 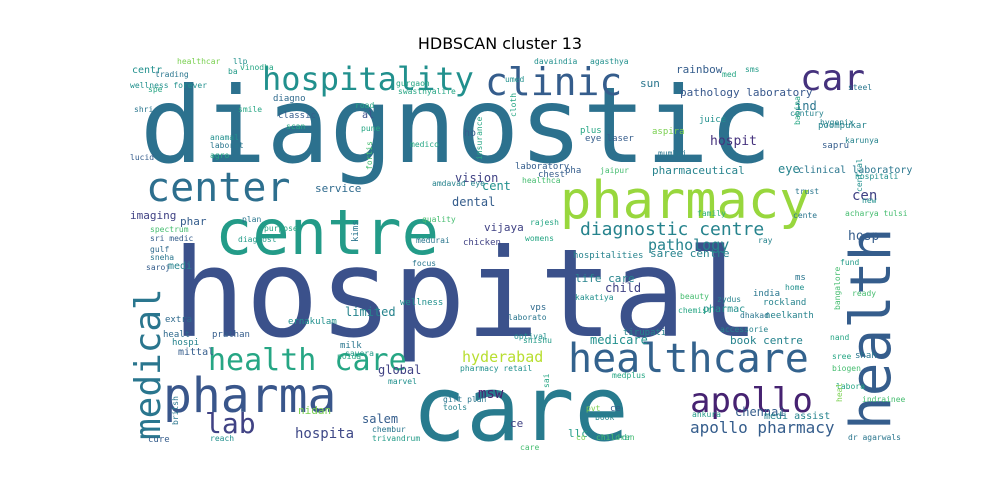 What do you see at coordinates (609, 139) in the screenshot?
I see `word-eye-laser: eye laser` at bounding box center [609, 139].